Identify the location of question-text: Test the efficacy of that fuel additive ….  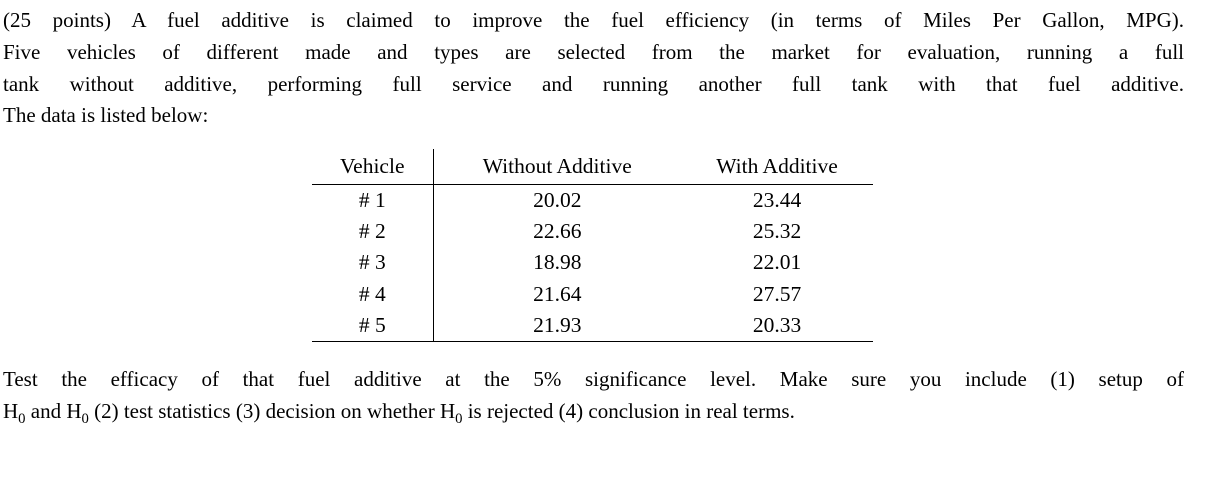
(593, 396).